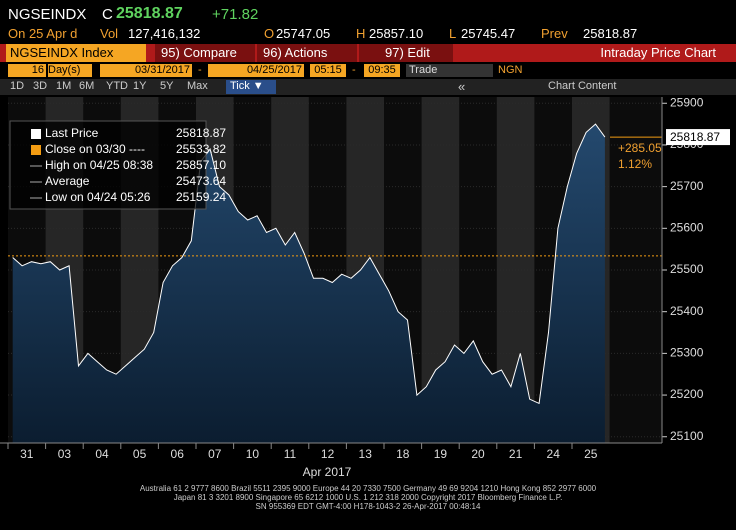 The width and height of the screenshot is (736, 530). I want to click on tick-button: Tick ▼, so click(251, 87).